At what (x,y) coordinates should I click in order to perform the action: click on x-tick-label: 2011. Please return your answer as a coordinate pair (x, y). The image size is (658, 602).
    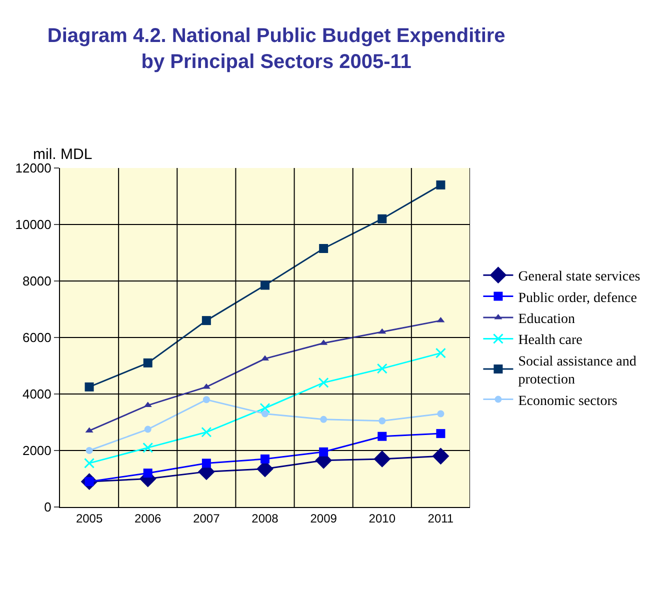
    Looking at the image, I should click on (441, 518).